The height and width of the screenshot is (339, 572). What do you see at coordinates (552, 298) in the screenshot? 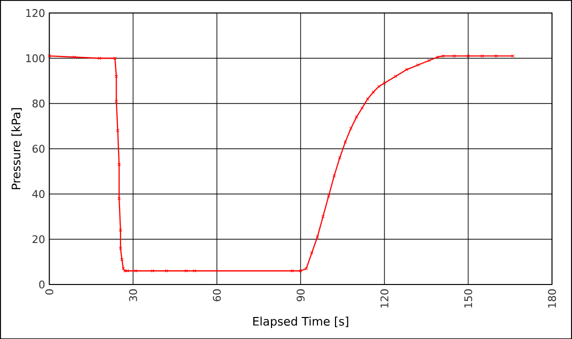
I see `x-tick-label: 180` at bounding box center [552, 298].